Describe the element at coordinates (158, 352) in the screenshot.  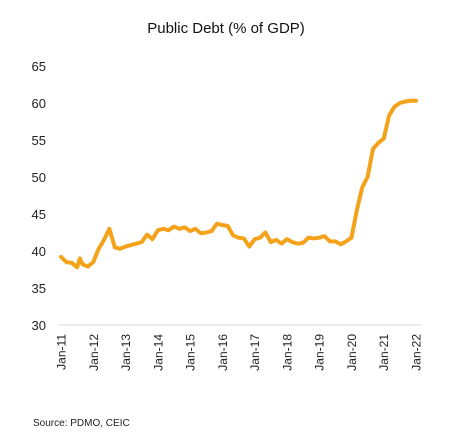
I see `x-tick-label: Jan-14` at that location.